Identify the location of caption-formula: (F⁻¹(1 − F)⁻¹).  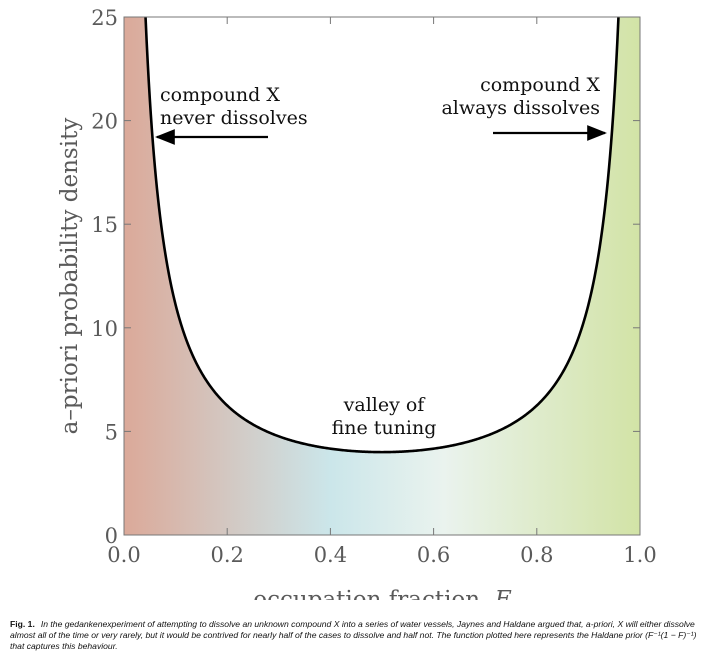
(671, 635).